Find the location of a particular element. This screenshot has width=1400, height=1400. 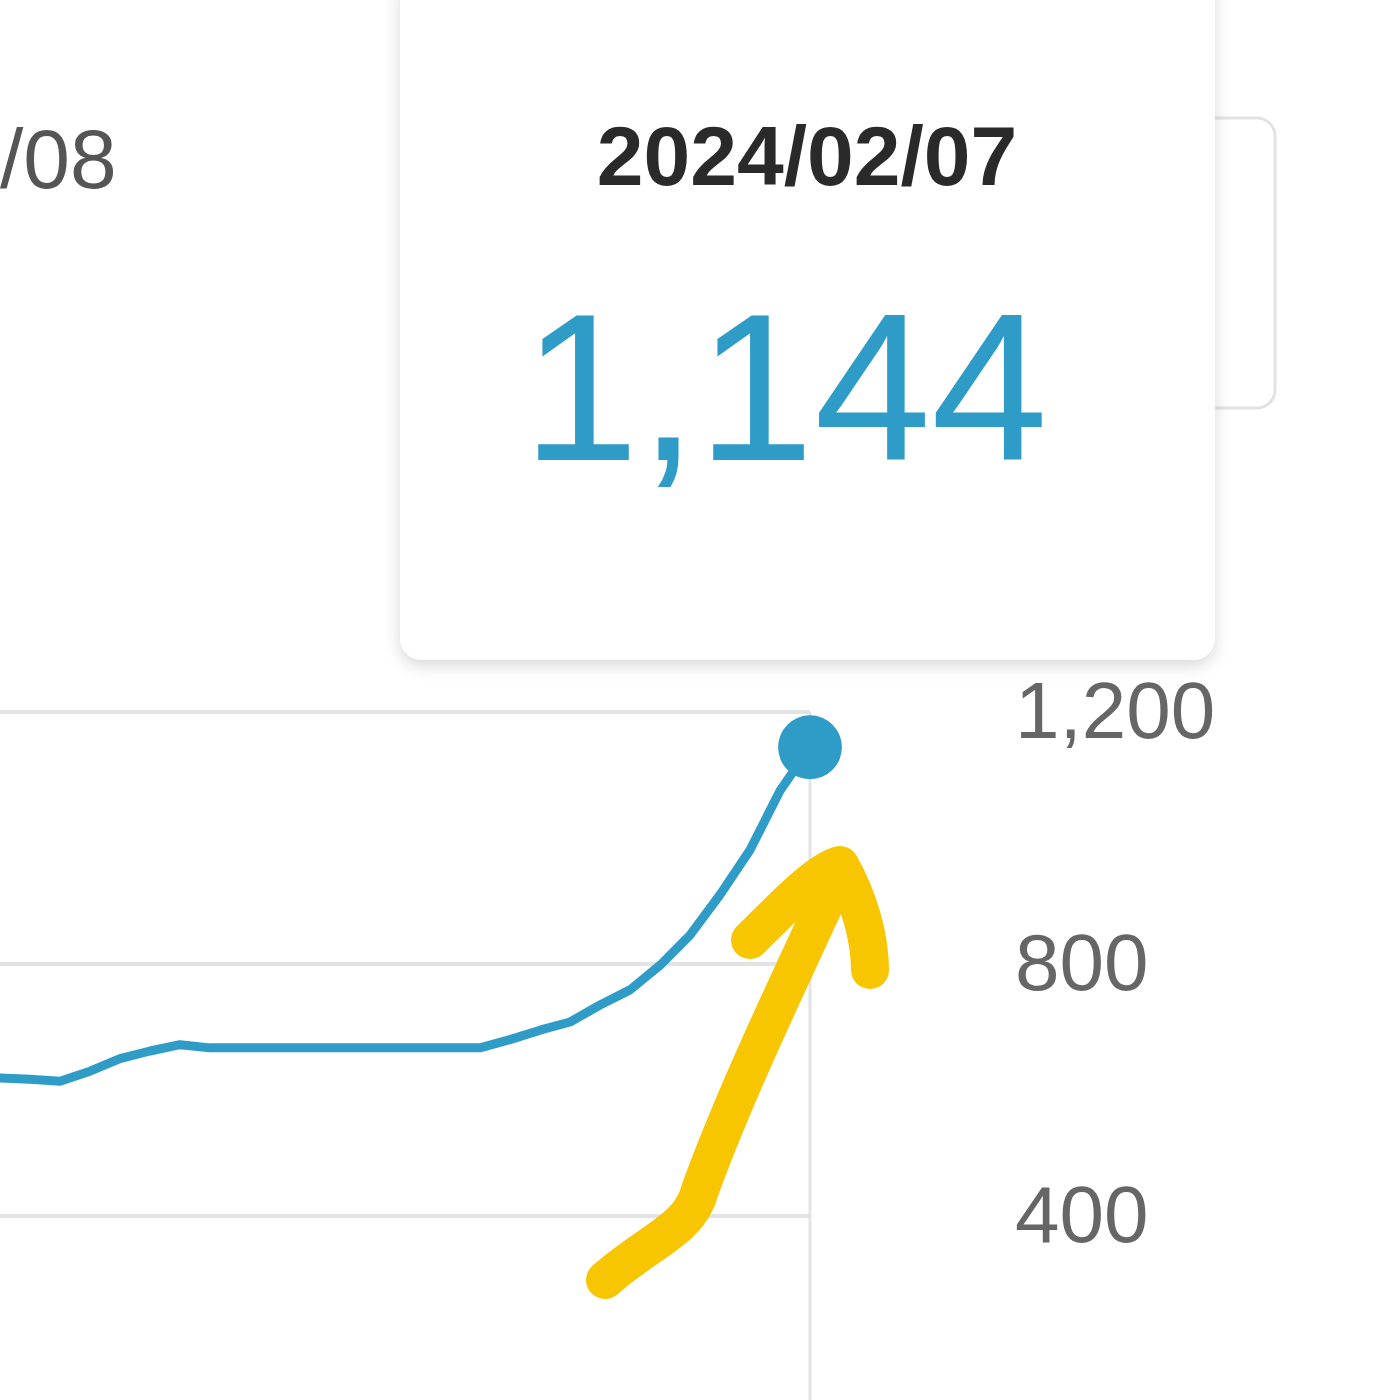

y-tick-label: 1,200 is located at coordinates (1115, 711).